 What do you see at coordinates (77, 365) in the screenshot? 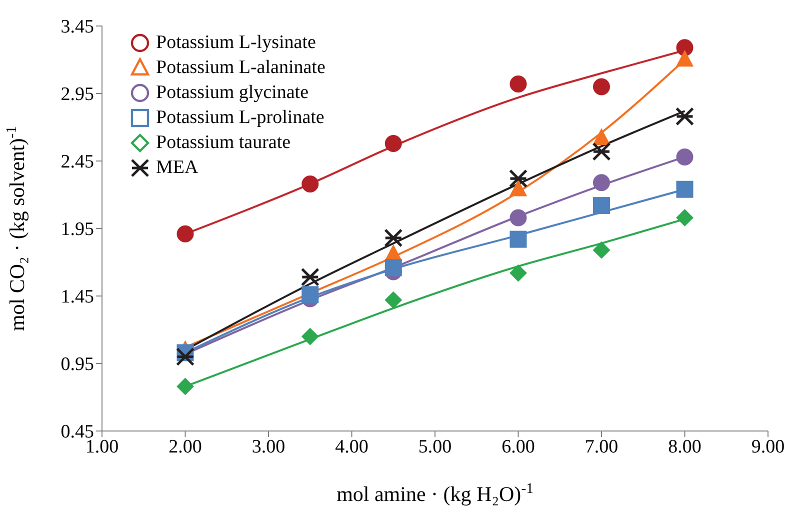
I see `y-tick-label: 0.95` at bounding box center [77, 365].